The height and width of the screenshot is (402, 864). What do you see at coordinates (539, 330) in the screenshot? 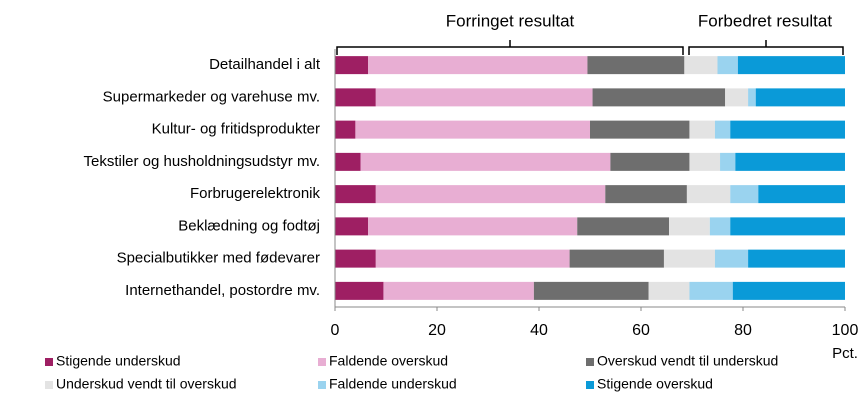
I see `x-tick-label: 40` at bounding box center [539, 330].